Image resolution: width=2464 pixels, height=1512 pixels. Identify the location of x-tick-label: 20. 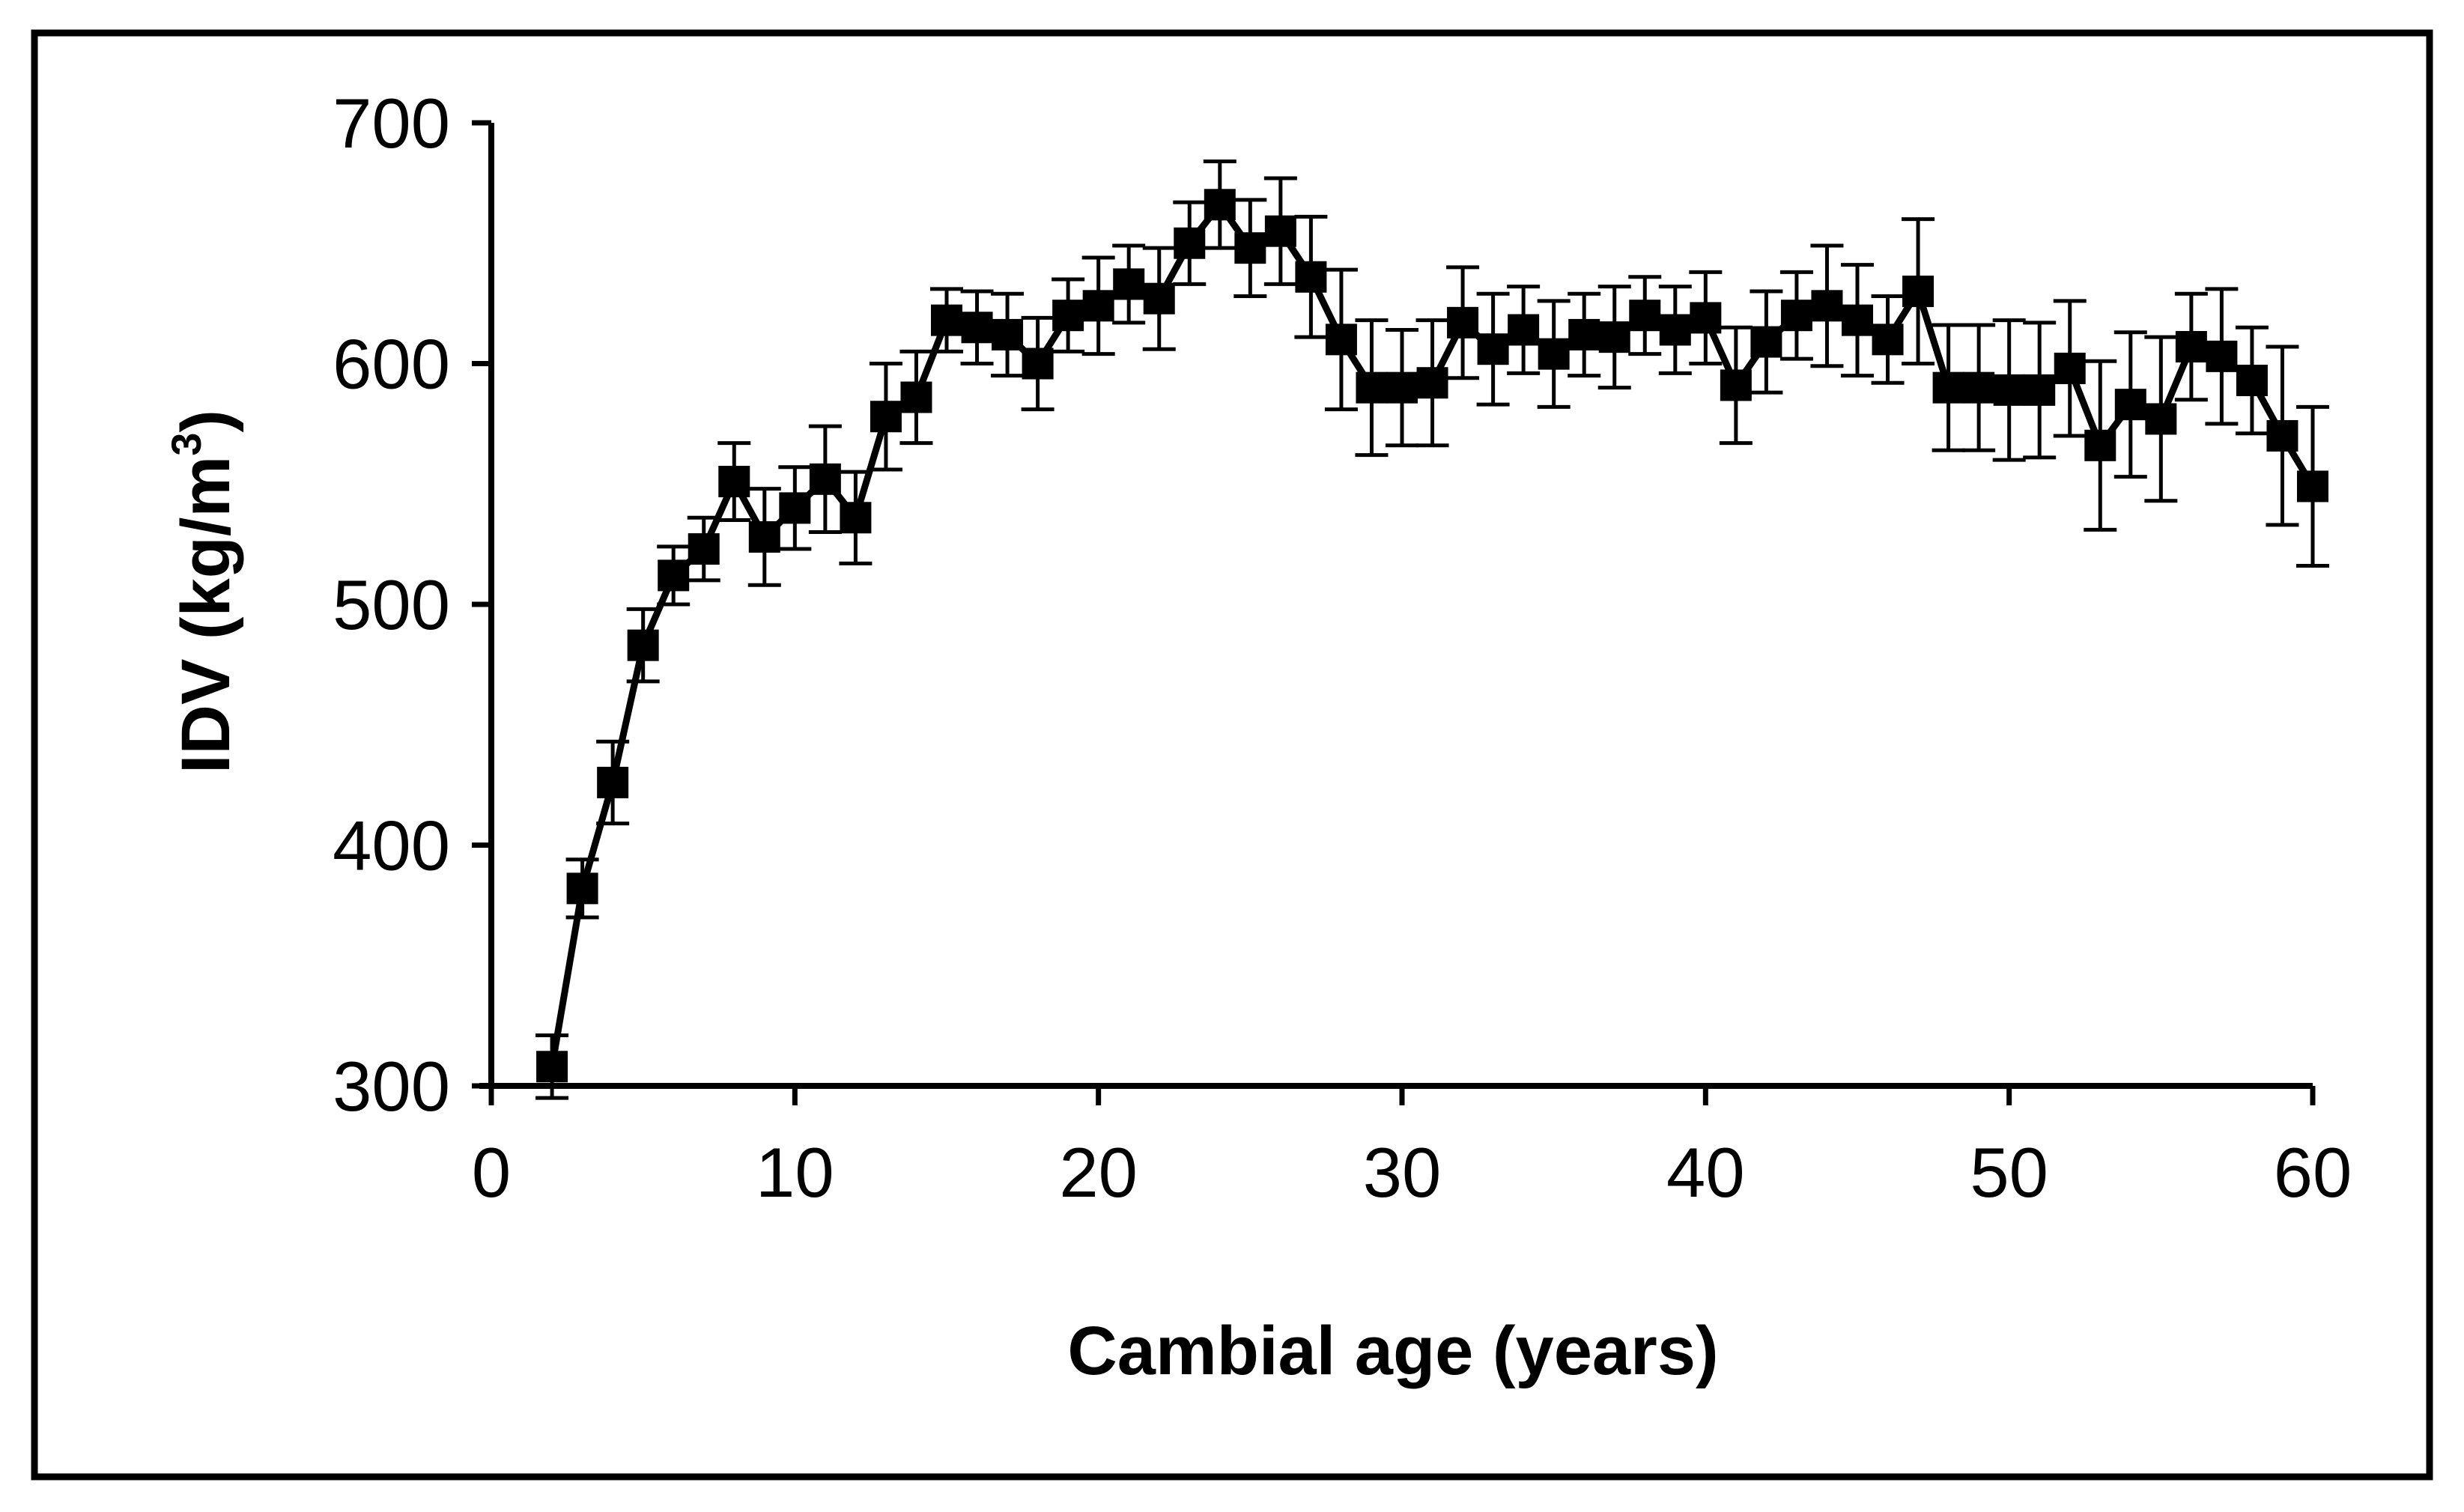
(1098, 1172).